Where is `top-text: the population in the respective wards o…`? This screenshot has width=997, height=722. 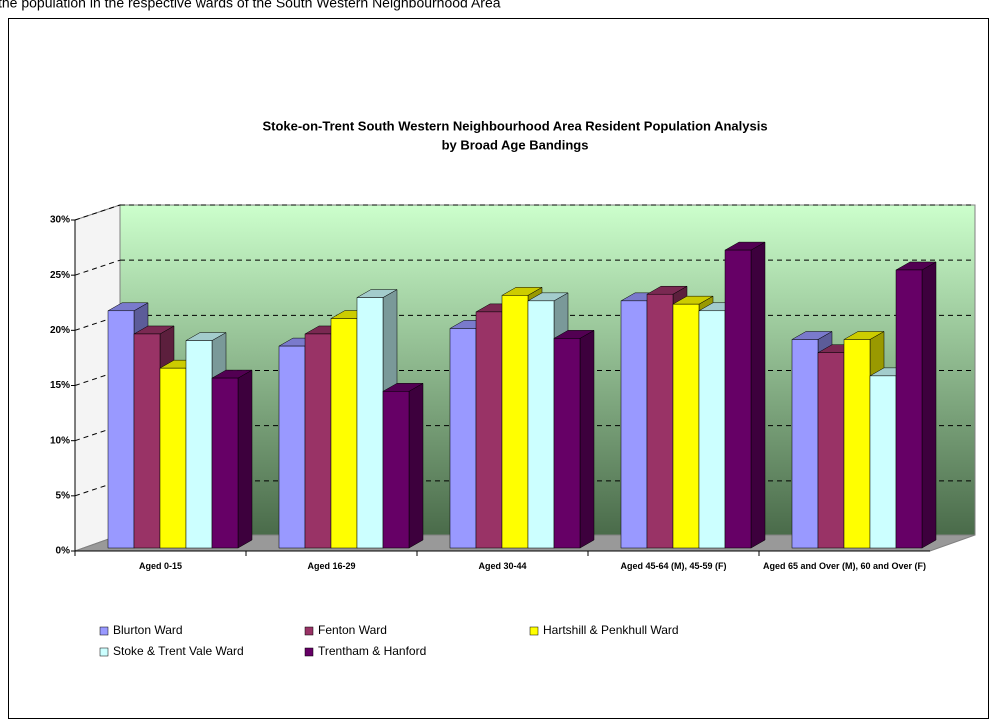 top-text: the population in the respective wards o… is located at coordinates (250, 5).